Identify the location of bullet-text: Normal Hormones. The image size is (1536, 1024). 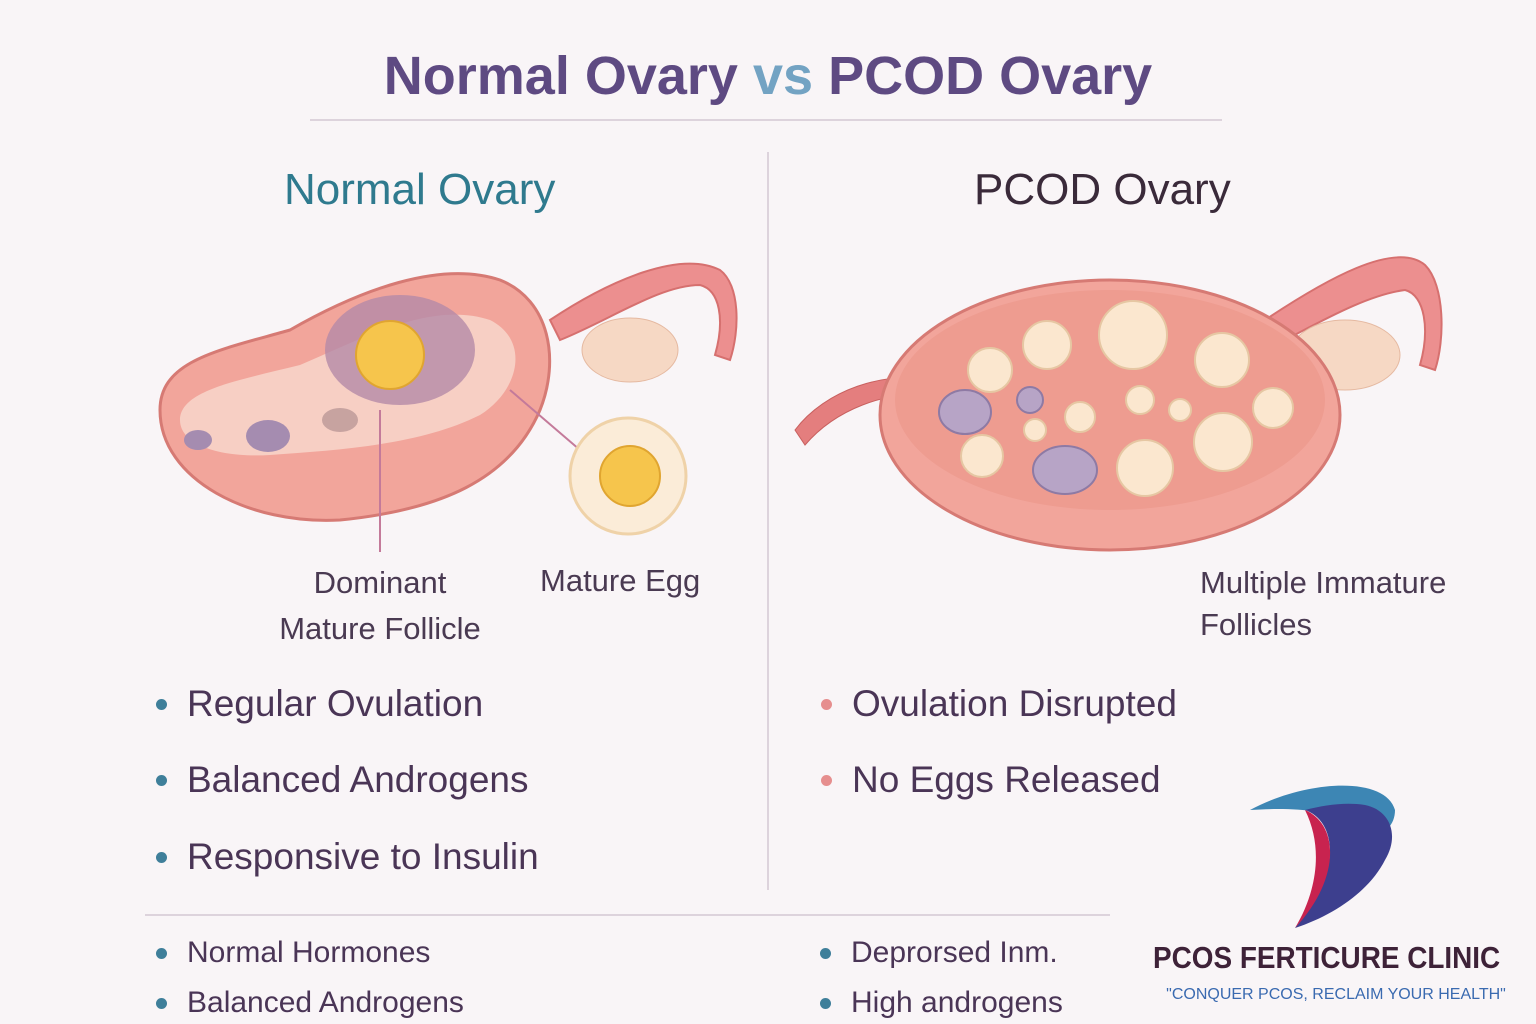
(309, 952).